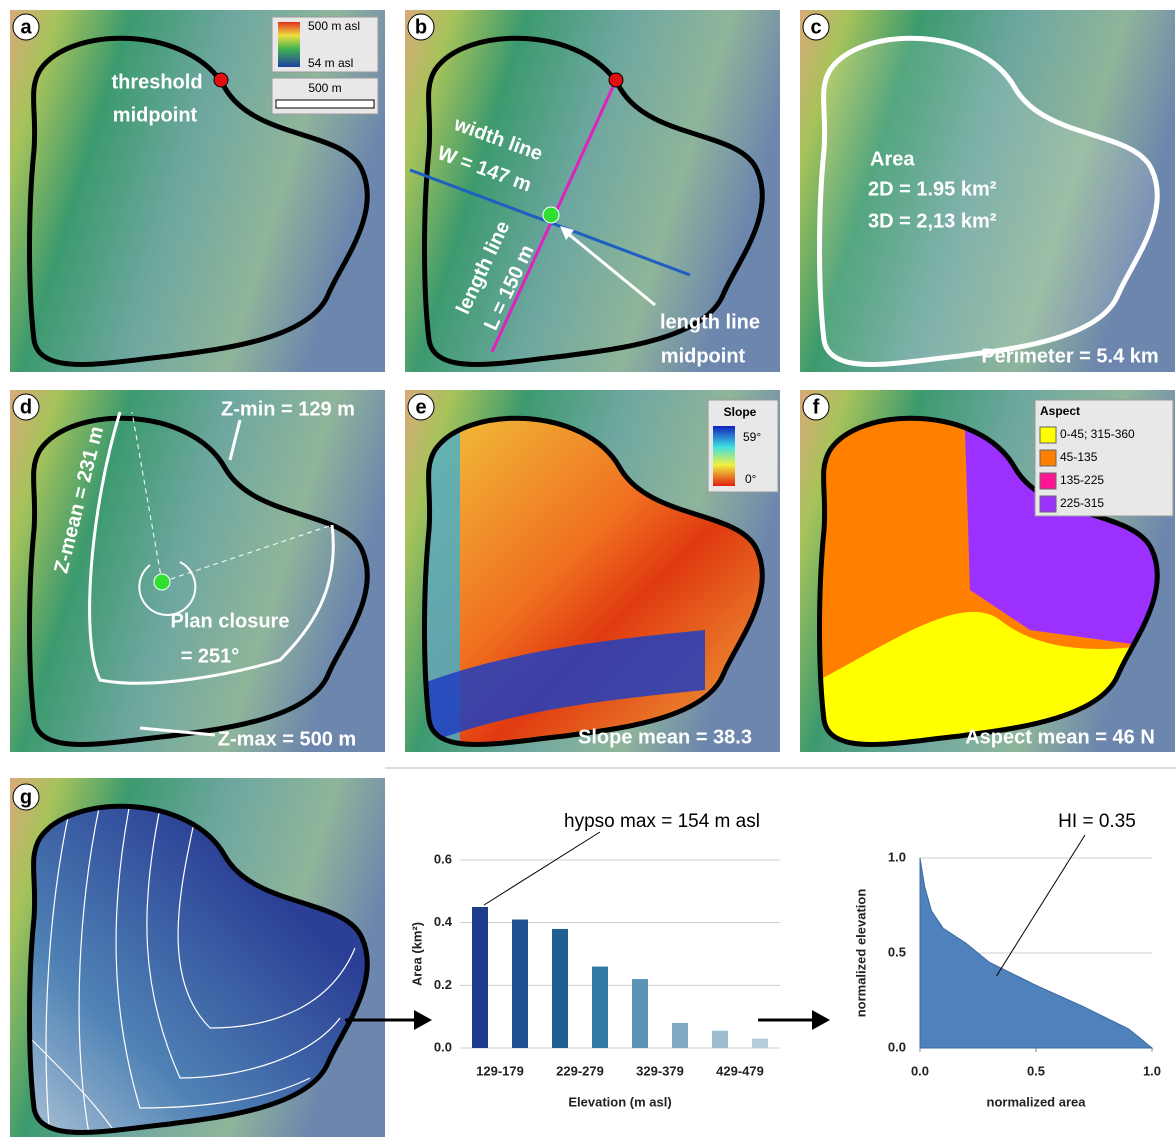  I want to click on panel-letter: f, so click(816, 407).